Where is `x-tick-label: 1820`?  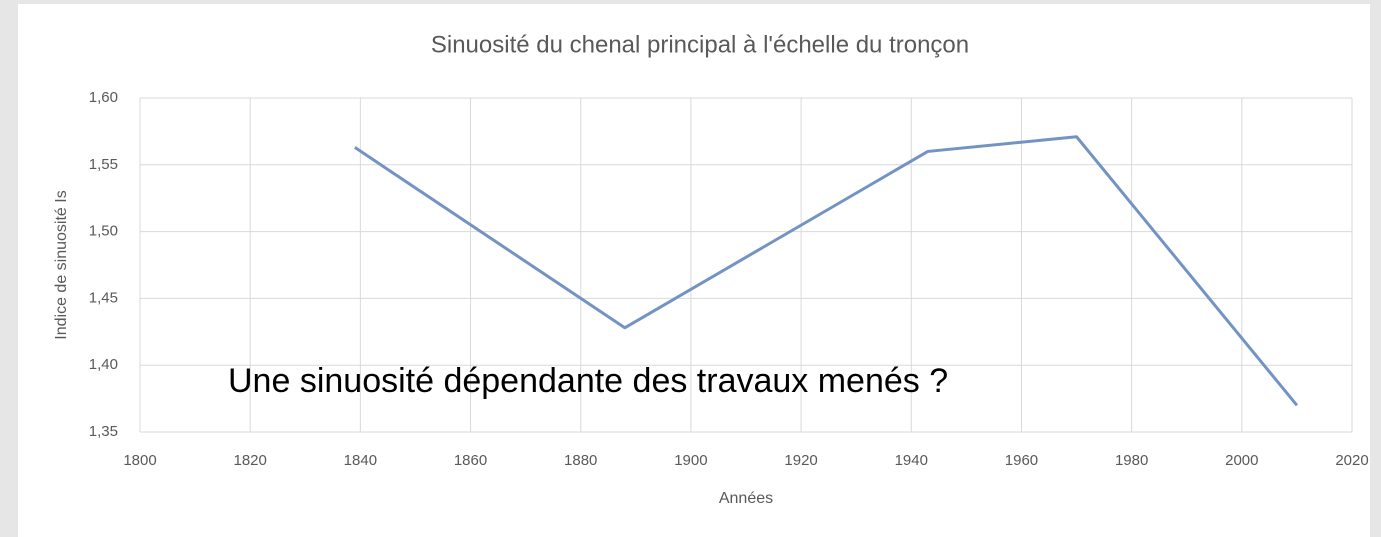 x-tick-label: 1820 is located at coordinates (249, 460).